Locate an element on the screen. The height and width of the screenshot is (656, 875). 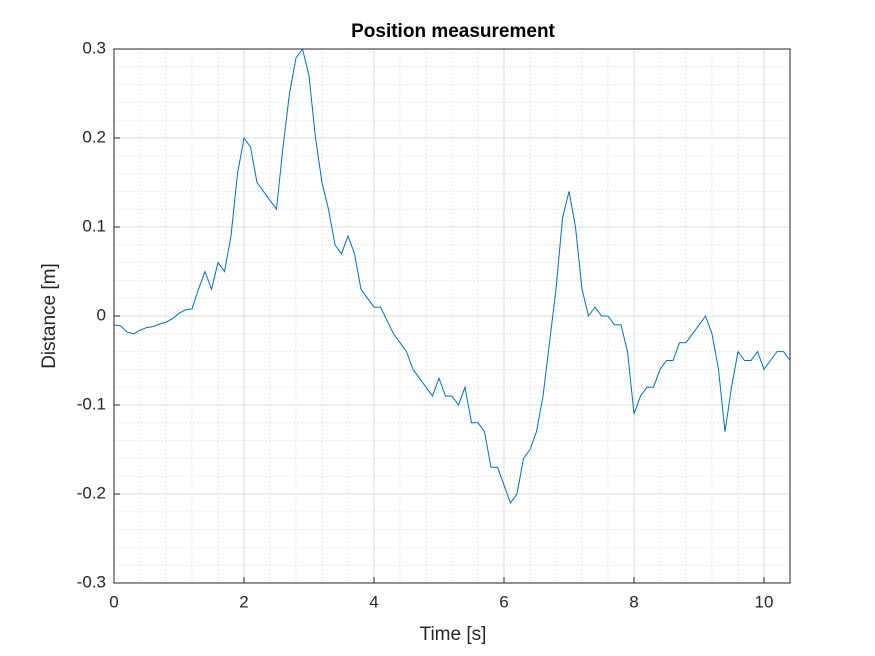
x-tick-label: 8 is located at coordinates (633, 601).